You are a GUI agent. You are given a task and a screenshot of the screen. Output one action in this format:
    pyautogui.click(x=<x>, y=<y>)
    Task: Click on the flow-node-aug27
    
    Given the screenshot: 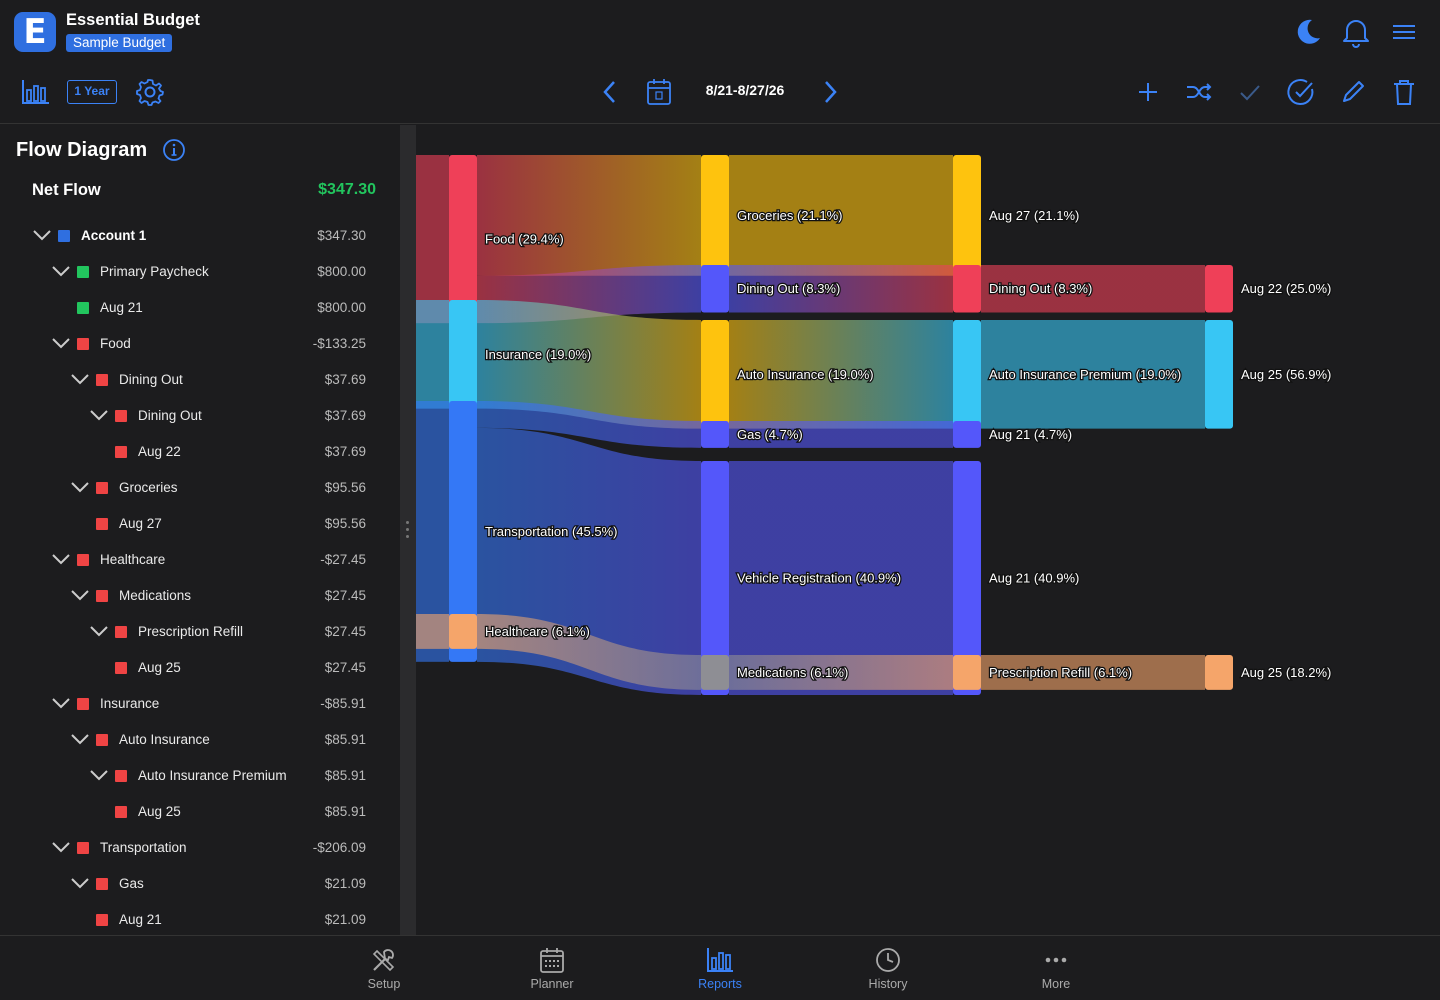 What is the action you would take?
    pyautogui.click(x=967, y=215)
    